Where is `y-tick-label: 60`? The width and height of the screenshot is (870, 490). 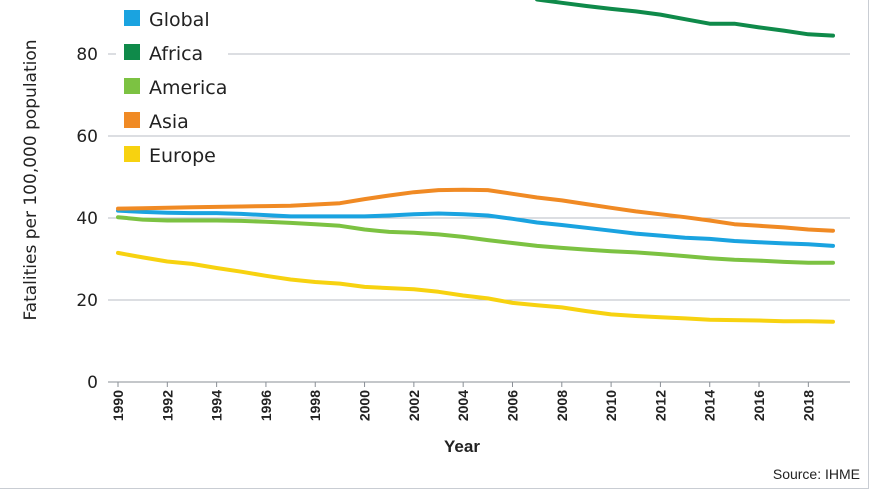 y-tick-label: 60 is located at coordinates (87, 137).